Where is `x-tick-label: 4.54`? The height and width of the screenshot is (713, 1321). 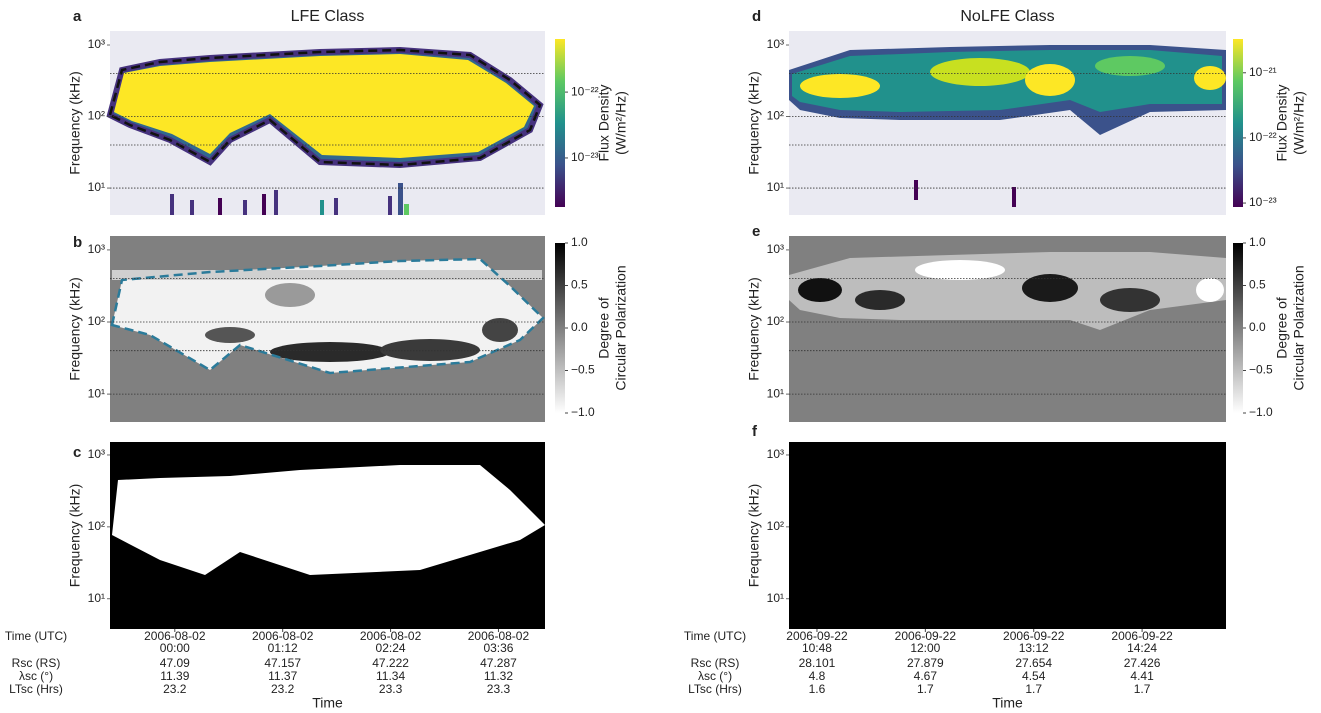 x-tick-label: 4.54 is located at coordinates (1034, 676).